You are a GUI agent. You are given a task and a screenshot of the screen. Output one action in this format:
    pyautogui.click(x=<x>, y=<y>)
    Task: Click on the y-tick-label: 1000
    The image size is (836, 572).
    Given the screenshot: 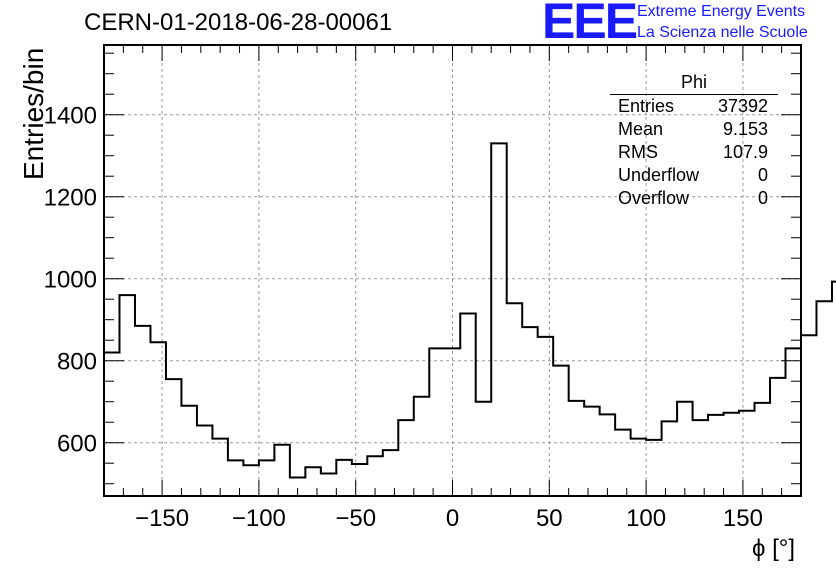 What is the action you would take?
    pyautogui.click(x=70, y=280)
    